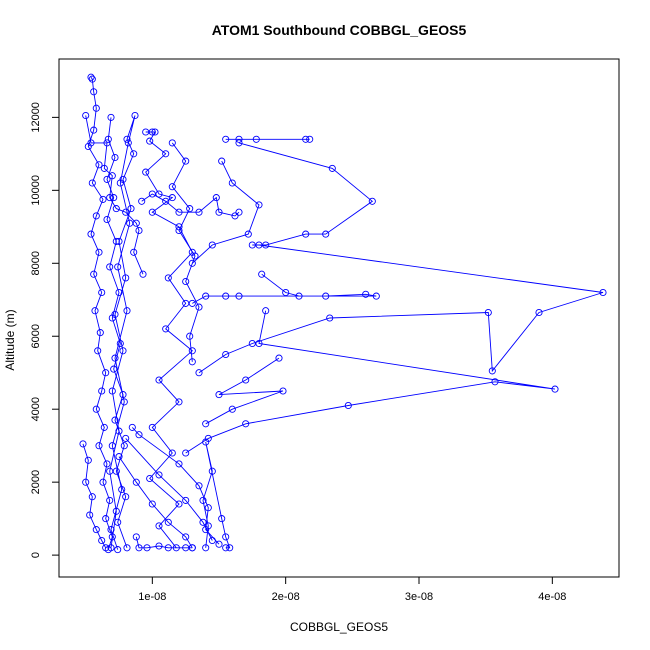  What do you see at coordinates (152, 597) in the screenshot?
I see `x-tick-label: 1e-08` at bounding box center [152, 597].